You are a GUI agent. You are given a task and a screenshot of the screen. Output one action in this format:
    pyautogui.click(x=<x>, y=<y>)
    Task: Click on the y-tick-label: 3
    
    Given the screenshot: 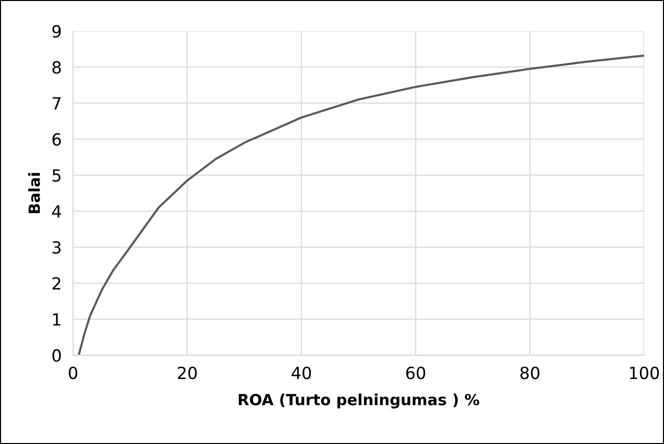 What is the action you would take?
    pyautogui.click(x=56, y=247)
    